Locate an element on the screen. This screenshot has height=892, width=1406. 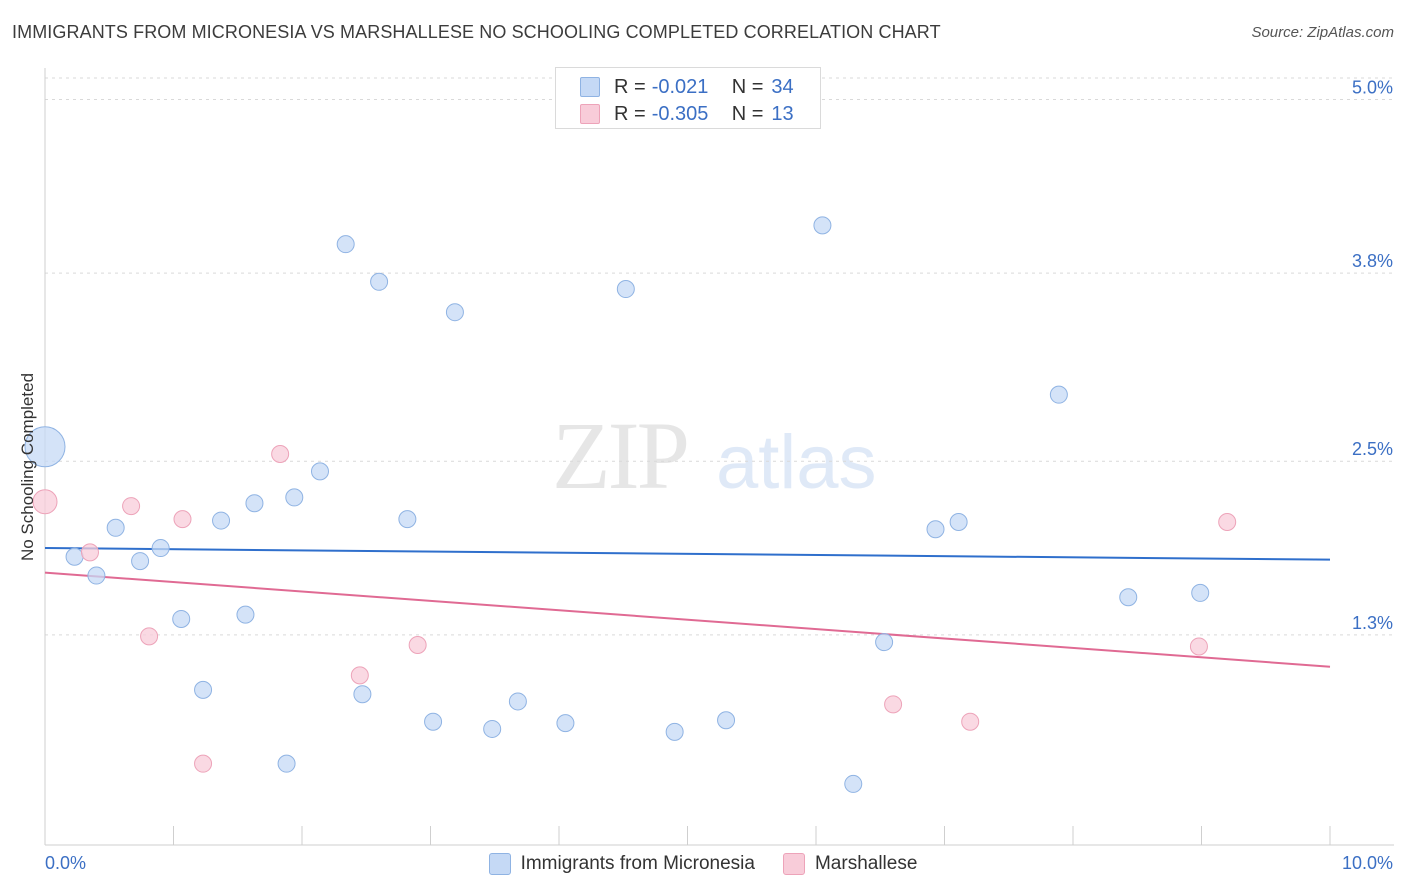
legend-item-marshallese: Marshallese is located at coordinates (850, 864).